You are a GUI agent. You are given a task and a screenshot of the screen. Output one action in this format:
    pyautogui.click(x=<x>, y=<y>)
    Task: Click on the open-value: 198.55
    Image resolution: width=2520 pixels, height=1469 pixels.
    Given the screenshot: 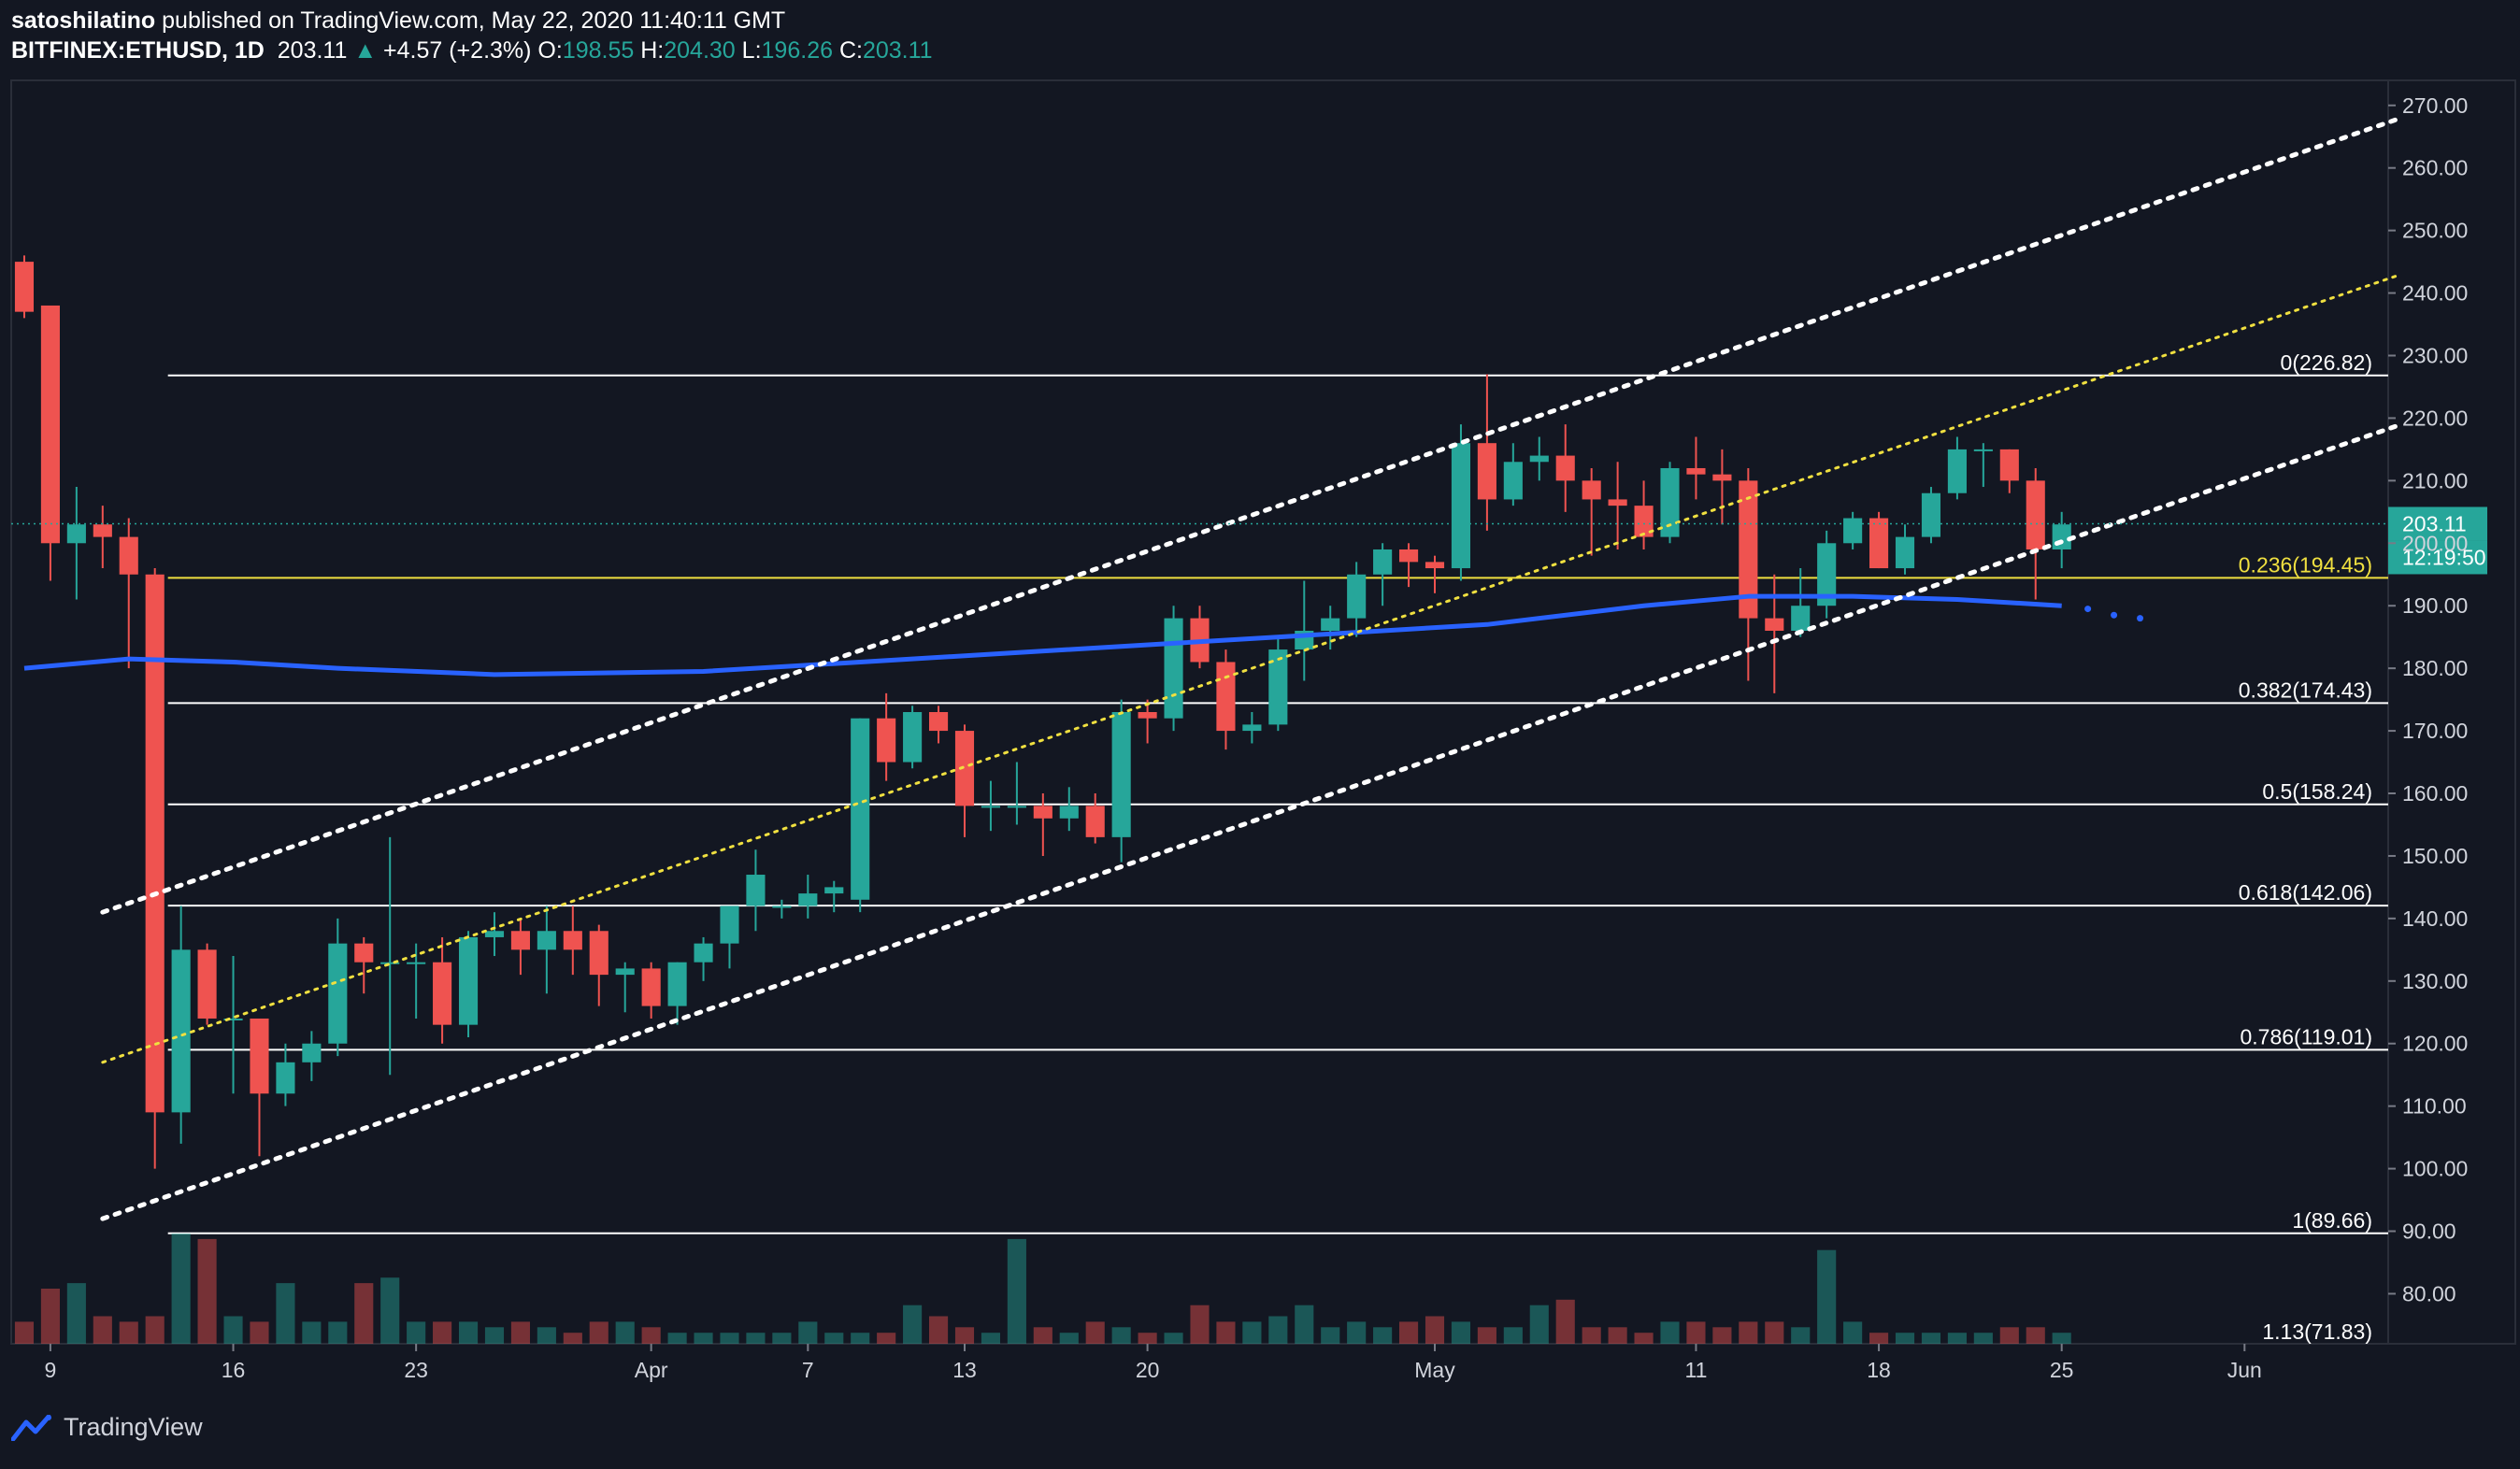 What is the action you would take?
    pyautogui.click(x=598, y=50)
    